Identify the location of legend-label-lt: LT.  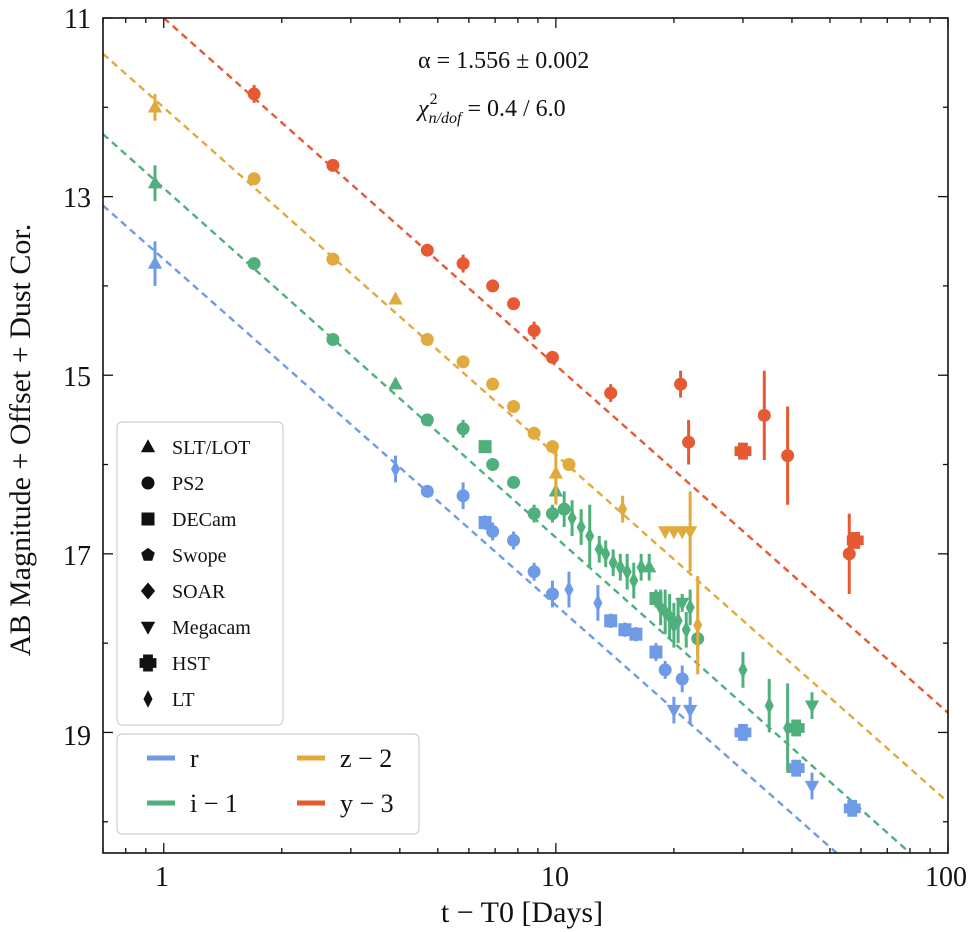
(183, 700).